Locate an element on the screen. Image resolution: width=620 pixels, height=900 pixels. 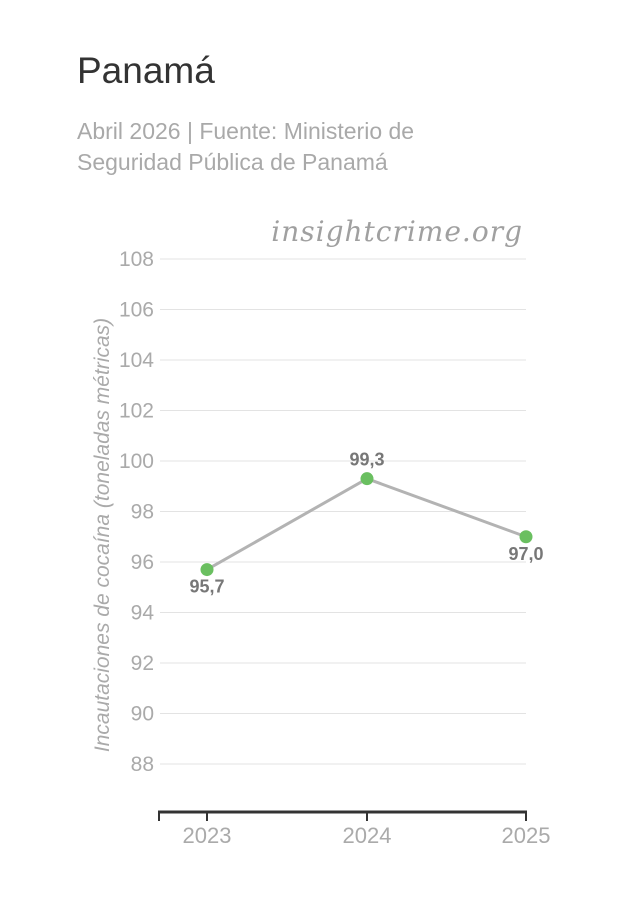
y-tick-label-88: 88 is located at coordinates (142, 764).